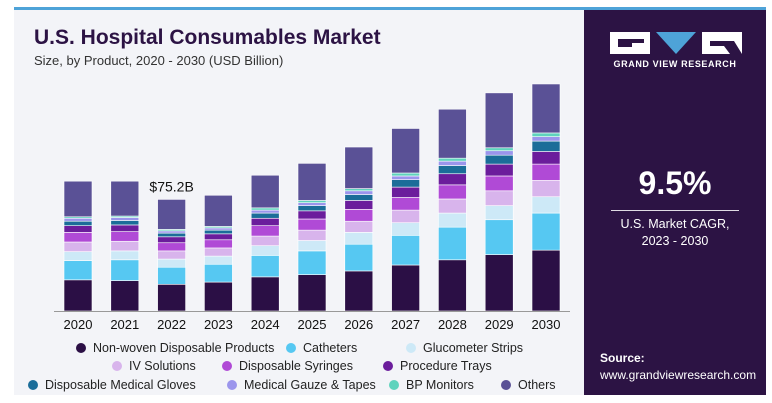 The height and width of the screenshot is (403, 772). What do you see at coordinates (675, 224) in the screenshot?
I see `cagr-label-line1: U.S. Market CAGR,` at bounding box center [675, 224].